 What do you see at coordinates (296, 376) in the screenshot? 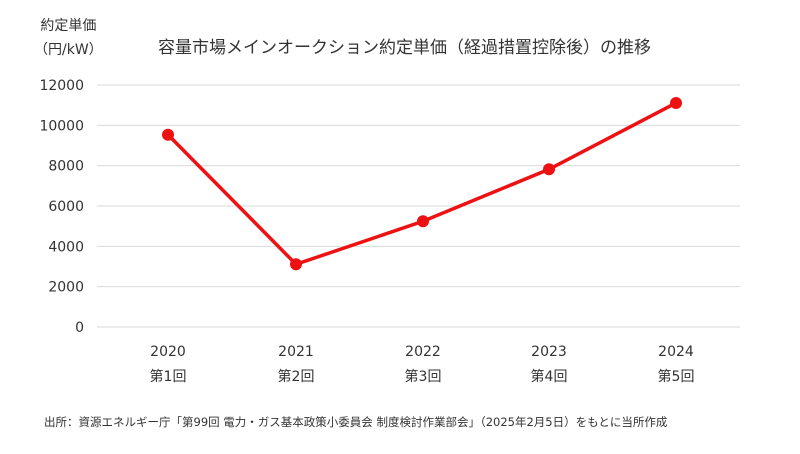
I see `x-tick-label-round: 第2回` at bounding box center [296, 376].